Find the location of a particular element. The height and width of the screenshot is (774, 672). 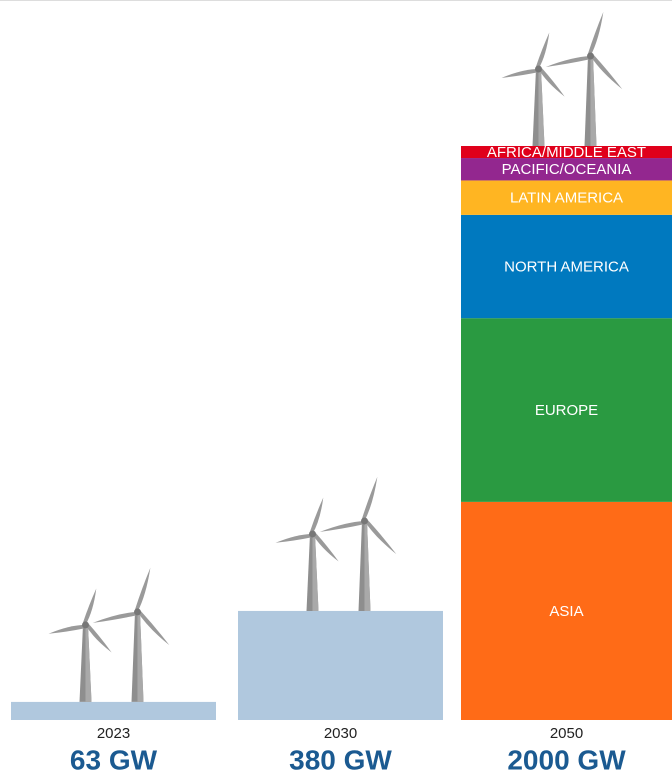

x-tick-label: 2050 is located at coordinates (566, 733).